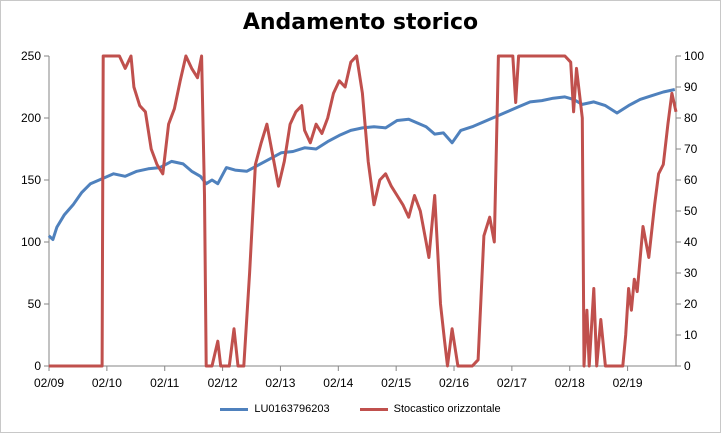 The width and height of the screenshot is (721, 433). Describe the element at coordinates (447, 409) in the screenshot. I see `legend-label-series-2: Stocastico orizzontale` at that location.